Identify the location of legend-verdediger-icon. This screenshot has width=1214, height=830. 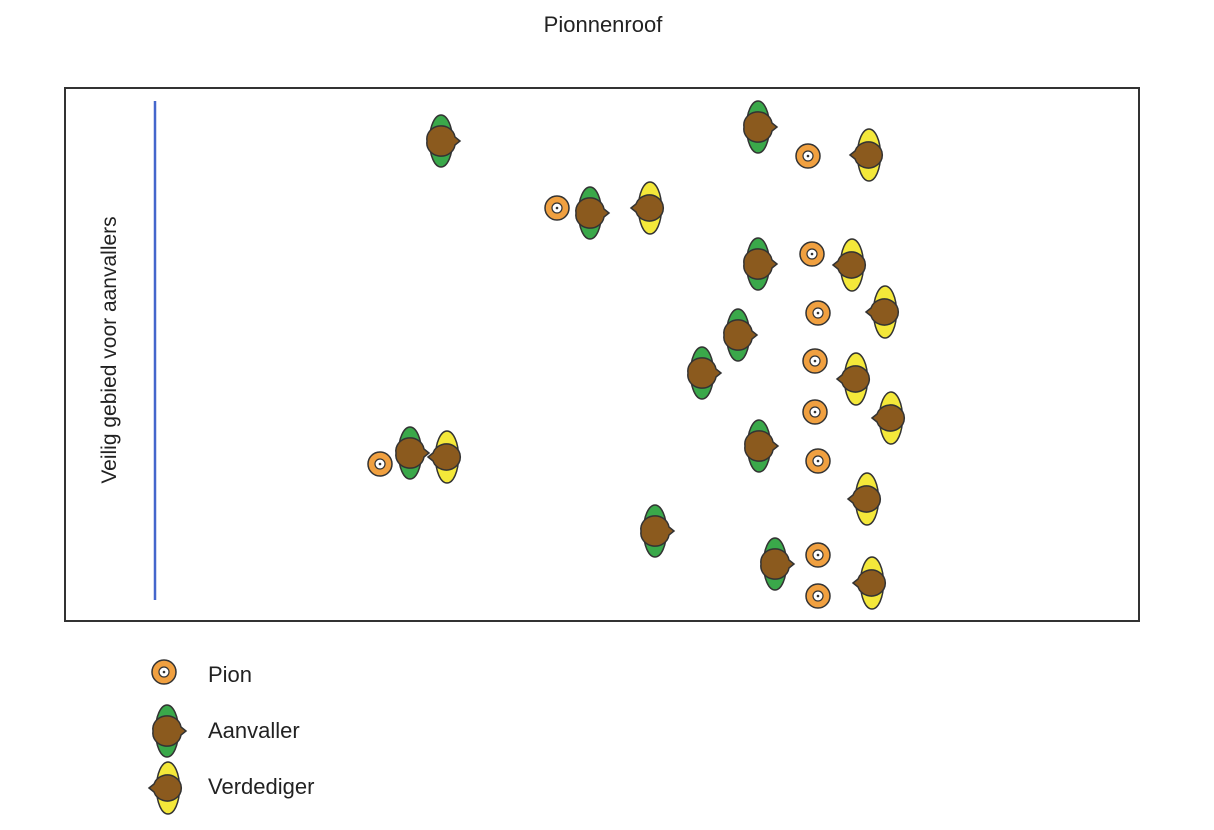
(179, 788).